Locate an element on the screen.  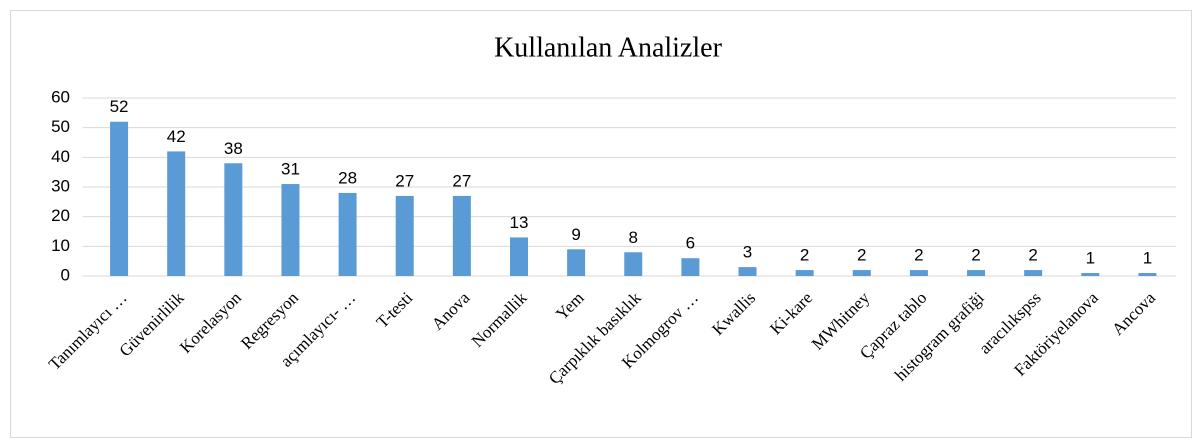
y-tick-label: 20 is located at coordinates (60, 215).